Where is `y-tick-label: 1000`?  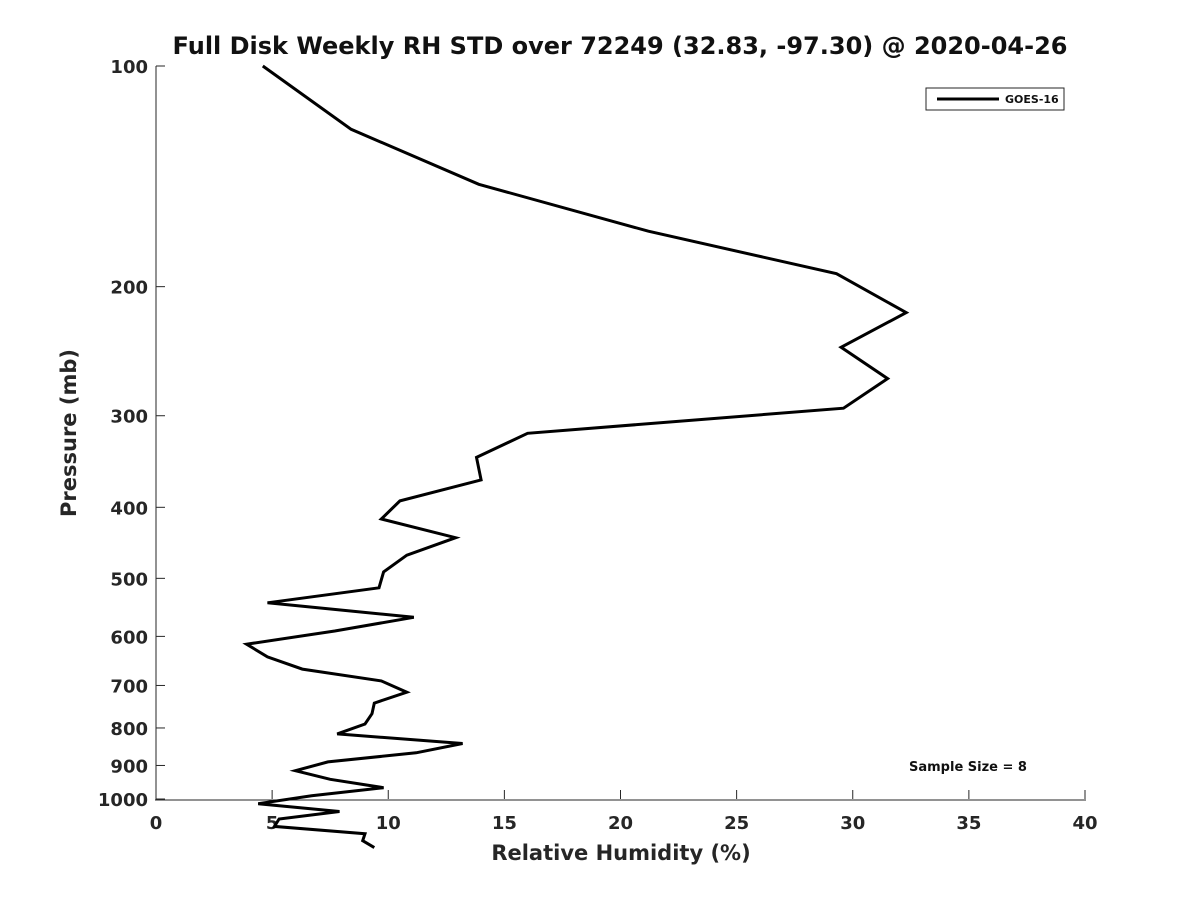
y-tick-label: 1000 is located at coordinates (123, 800).